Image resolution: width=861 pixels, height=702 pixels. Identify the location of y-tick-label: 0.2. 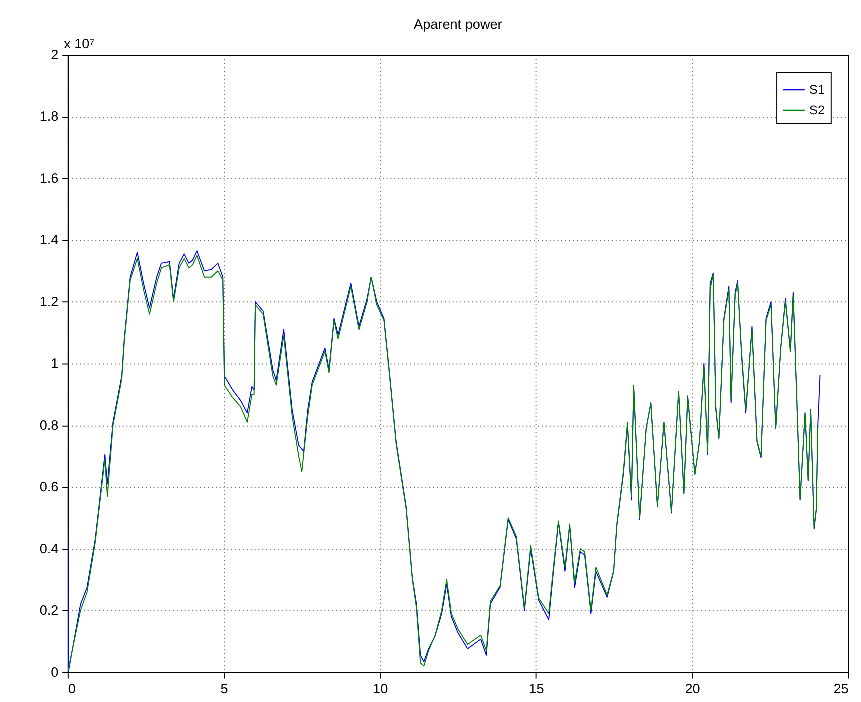
(49, 610).